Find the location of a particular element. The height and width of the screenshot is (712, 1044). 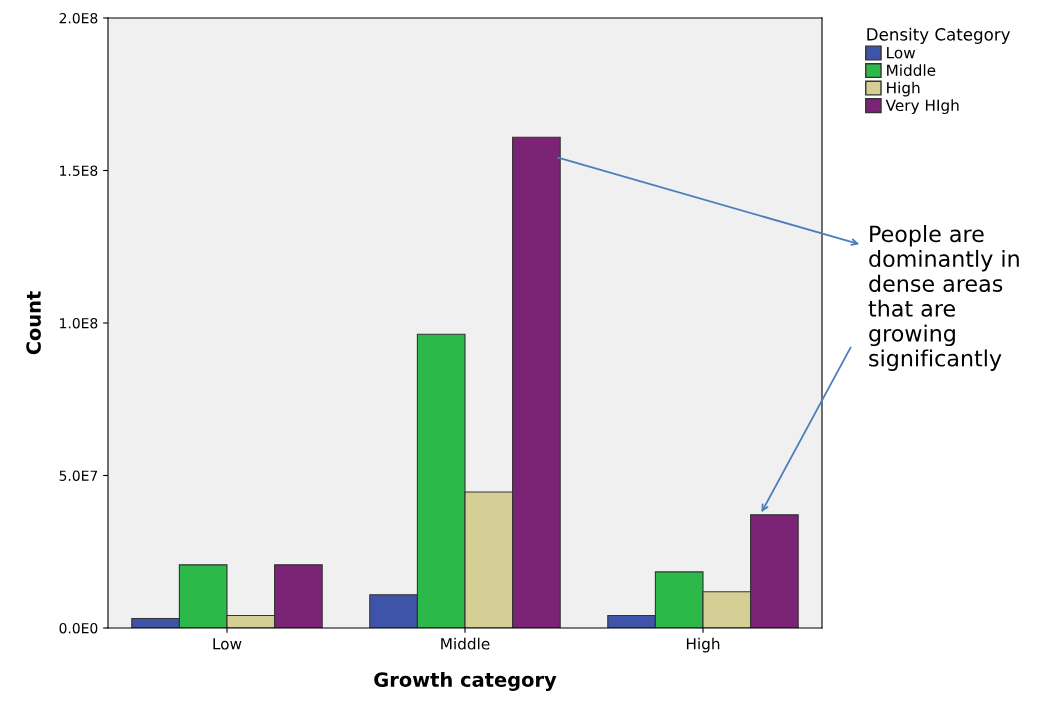

x-tick-label: Middle is located at coordinates (465, 643).